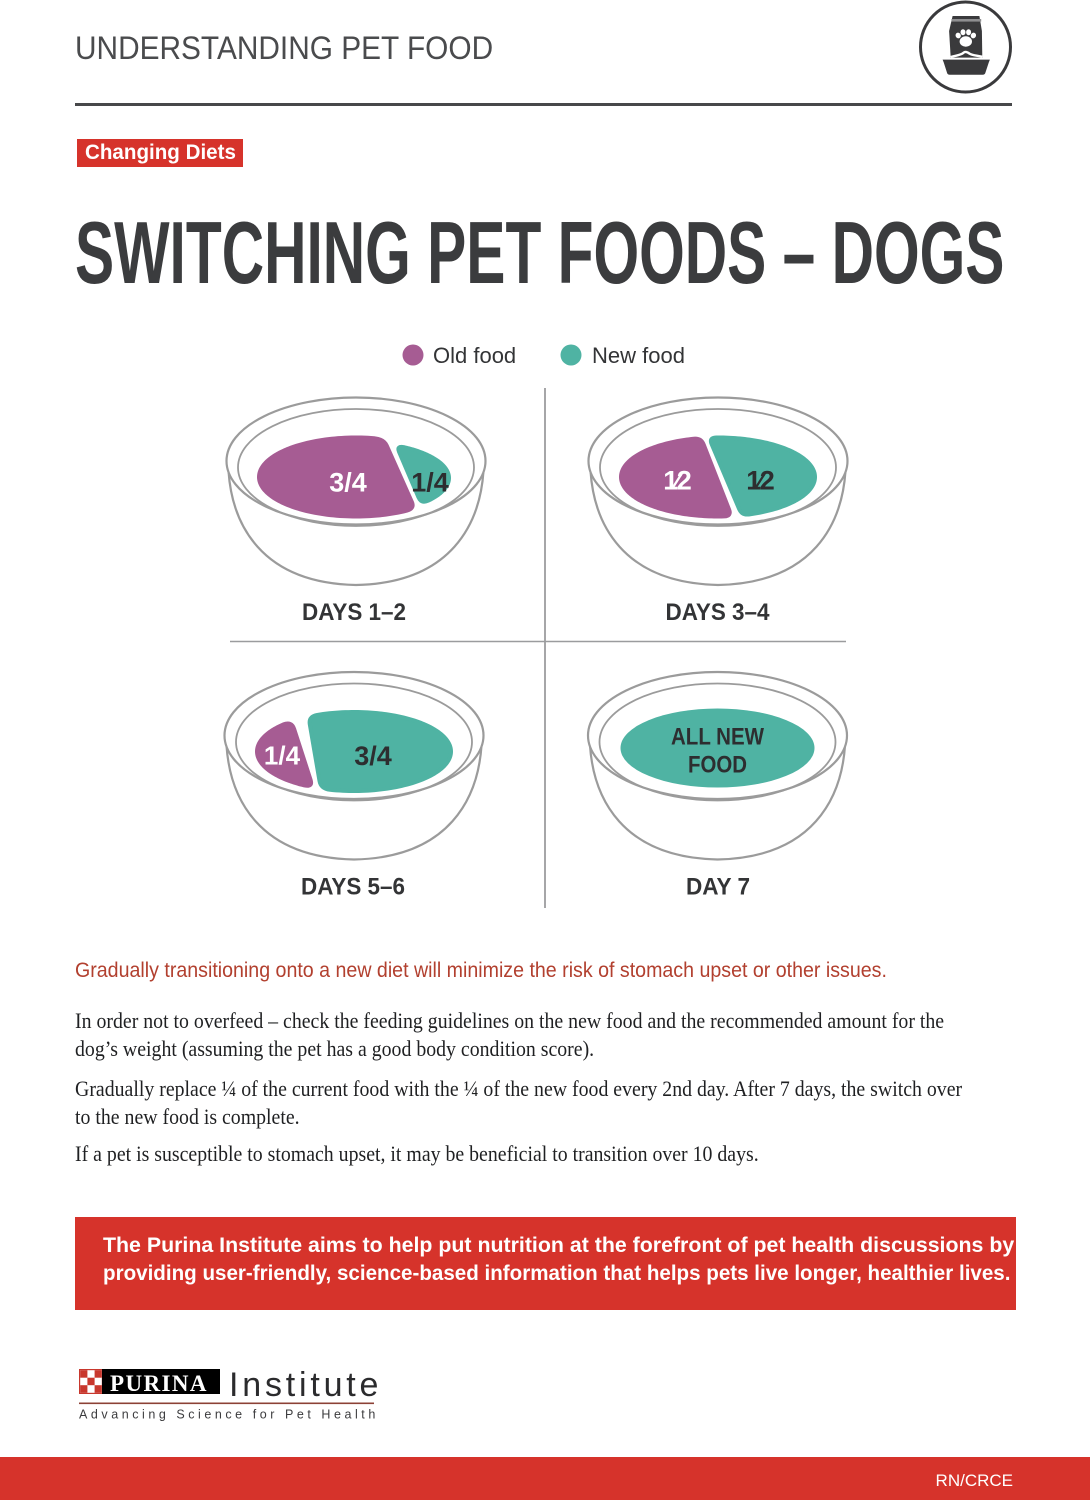  I want to click on svg-text: DAYS 3–4, so click(718, 612).